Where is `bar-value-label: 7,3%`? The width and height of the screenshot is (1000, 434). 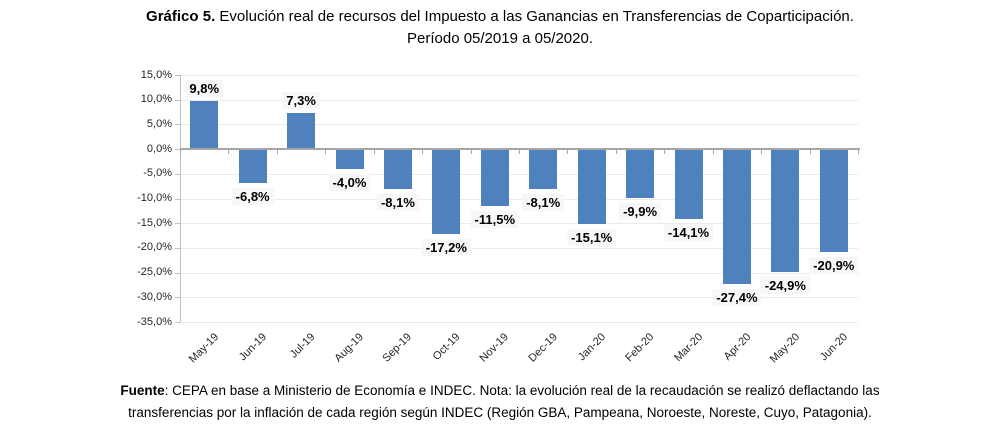
bar-value-label: 7,3% is located at coordinates (301, 101).